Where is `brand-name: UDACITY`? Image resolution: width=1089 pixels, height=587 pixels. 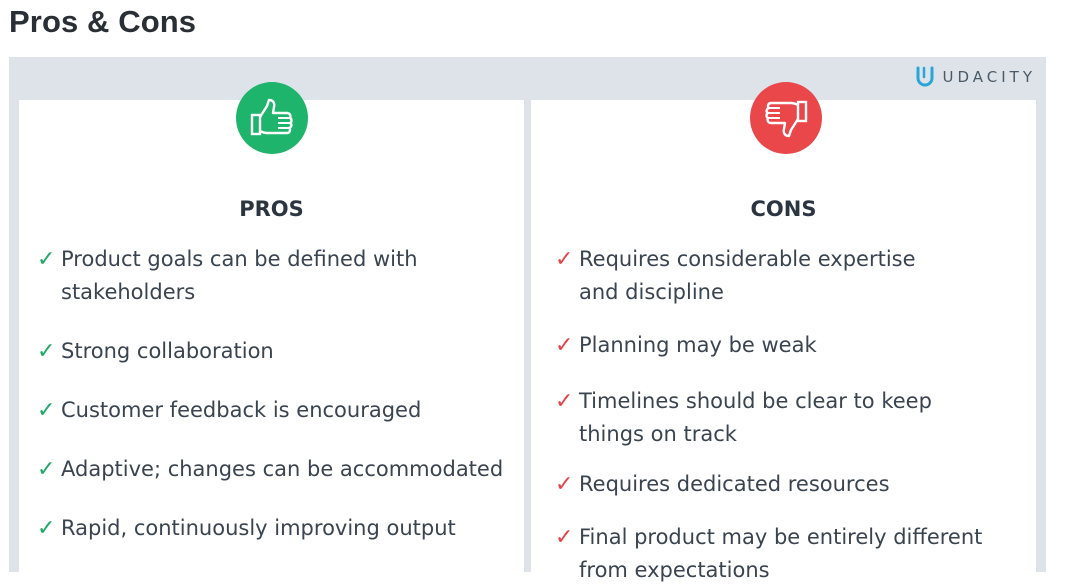 brand-name: UDACITY is located at coordinates (989, 77).